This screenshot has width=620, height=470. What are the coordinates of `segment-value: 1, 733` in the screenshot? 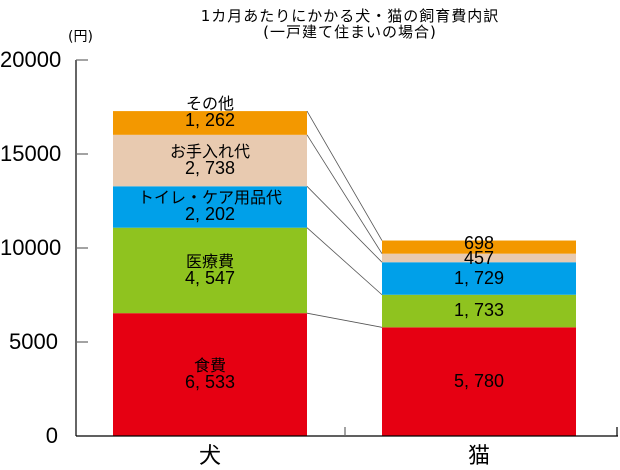 It's located at (479, 310).